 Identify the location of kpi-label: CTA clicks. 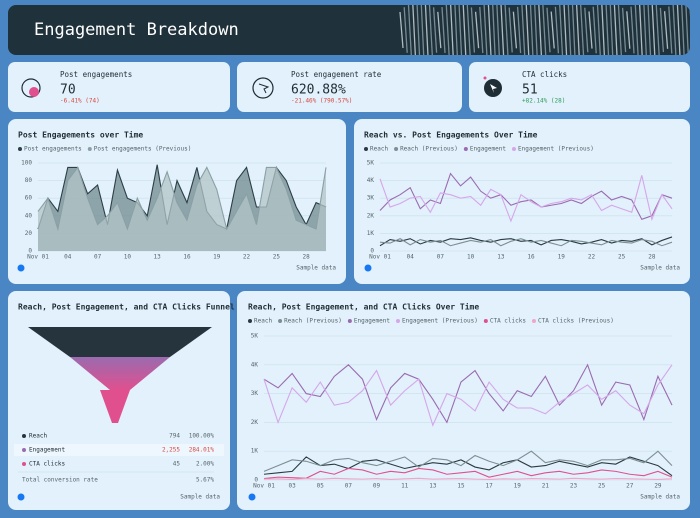
(544, 74).